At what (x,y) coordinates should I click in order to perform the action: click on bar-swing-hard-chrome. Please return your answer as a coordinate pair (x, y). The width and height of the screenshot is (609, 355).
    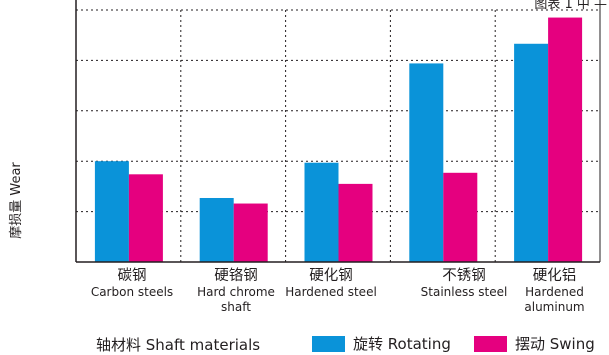
    Looking at the image, I should click on (250, 232).